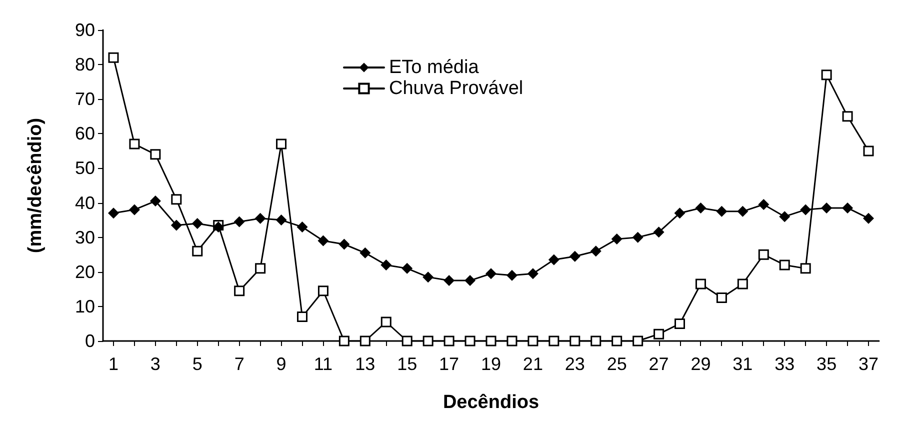  What do you see at coordinates (281, 364) in the screenshot?
I see `x-tick-label: 9` at bounding box center [281, 364].